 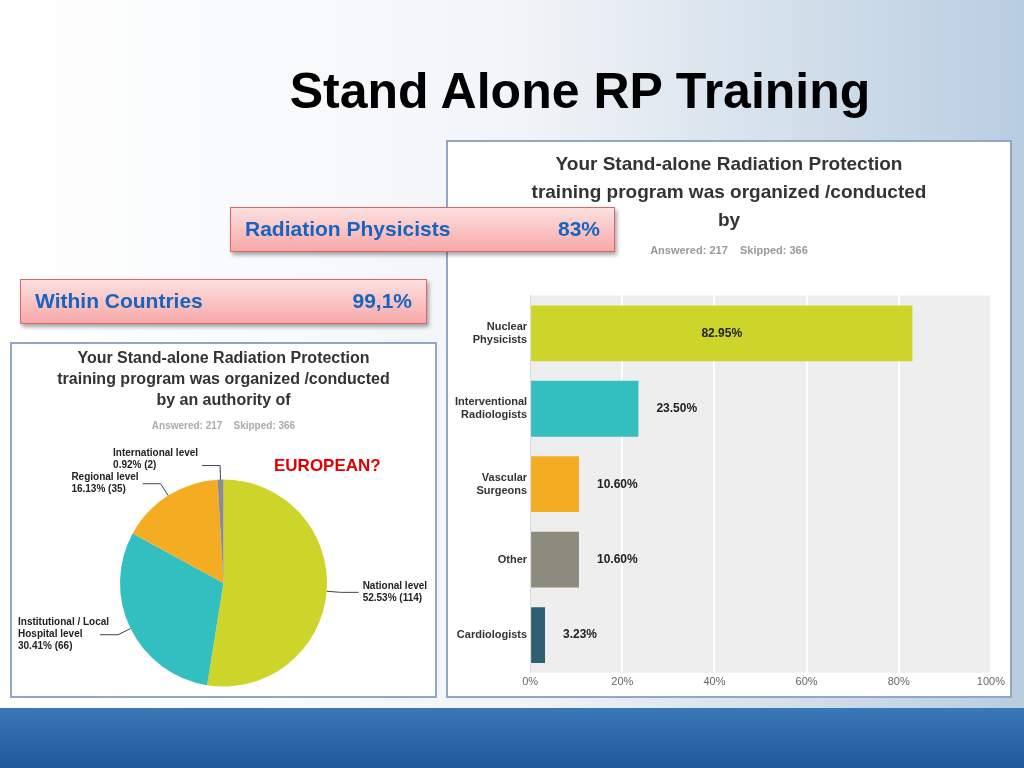 I want to click on data-label: 23.50%, so click(x=677, y=408).